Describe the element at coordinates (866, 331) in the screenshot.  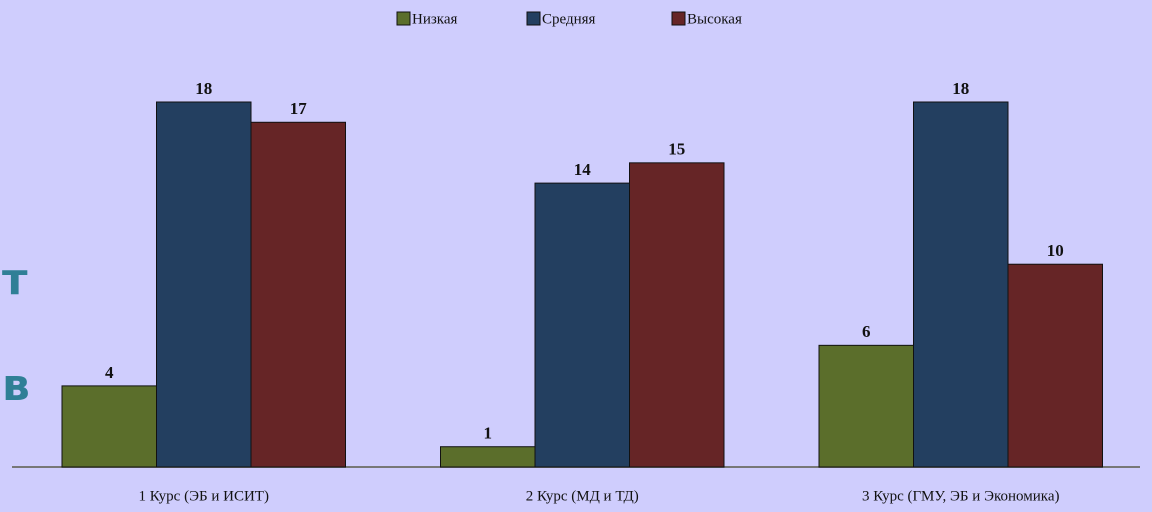
I see `data-label: 6` at that location.